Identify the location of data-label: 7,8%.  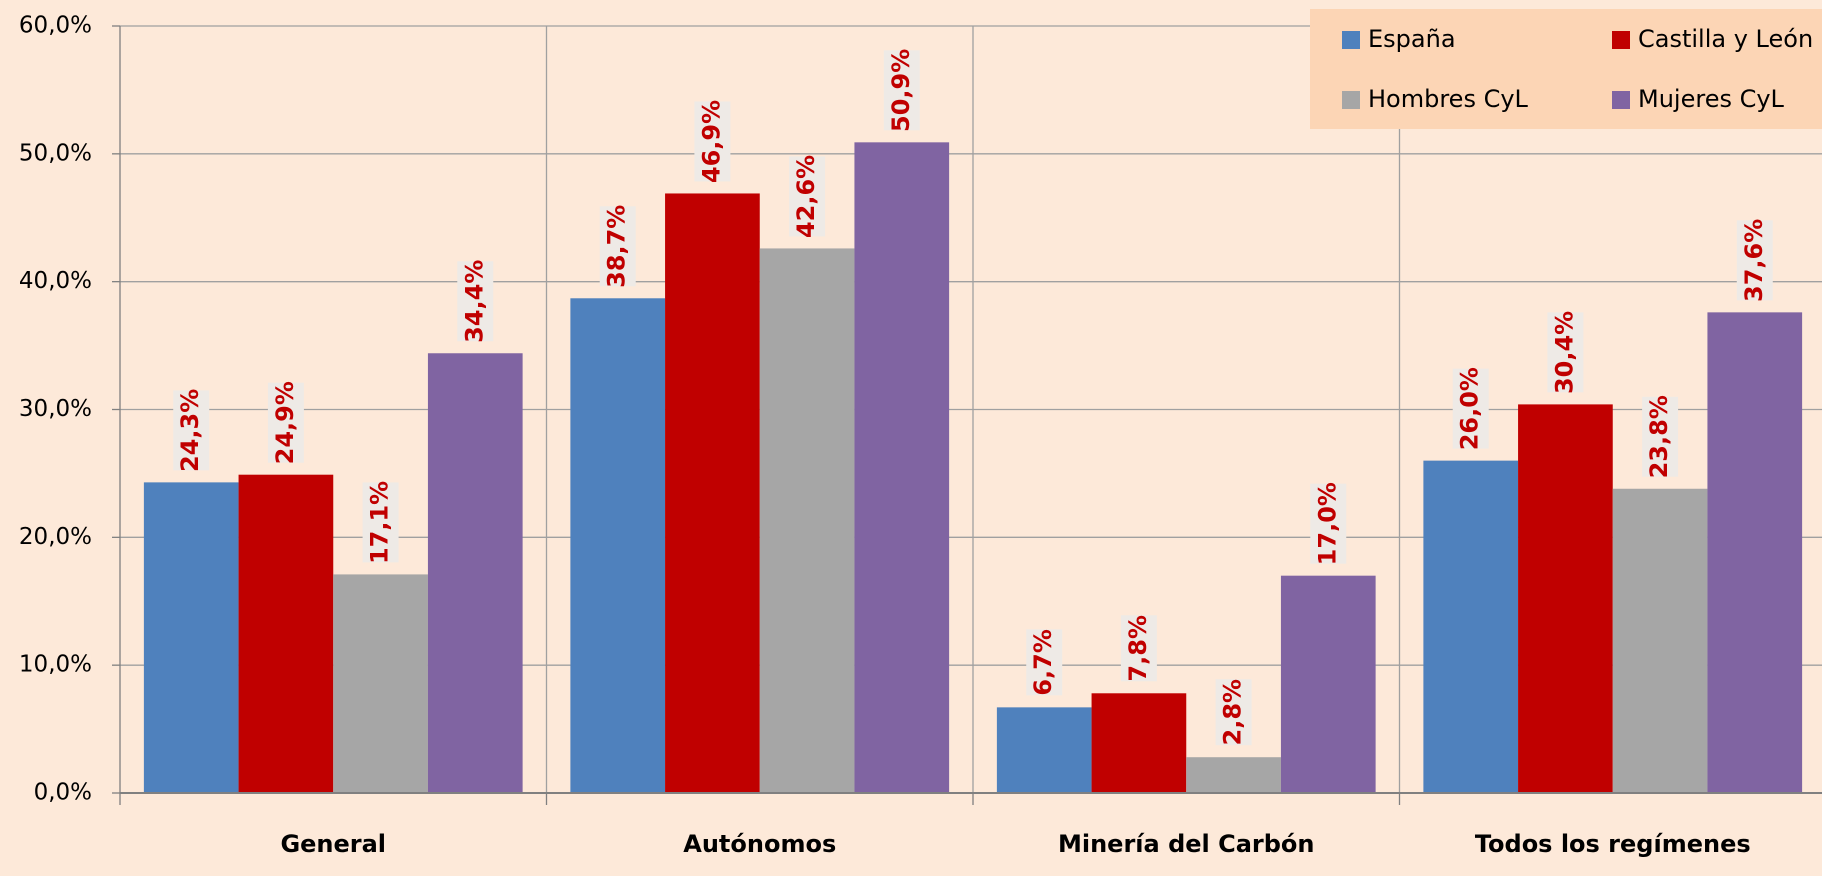
(1138, 648).